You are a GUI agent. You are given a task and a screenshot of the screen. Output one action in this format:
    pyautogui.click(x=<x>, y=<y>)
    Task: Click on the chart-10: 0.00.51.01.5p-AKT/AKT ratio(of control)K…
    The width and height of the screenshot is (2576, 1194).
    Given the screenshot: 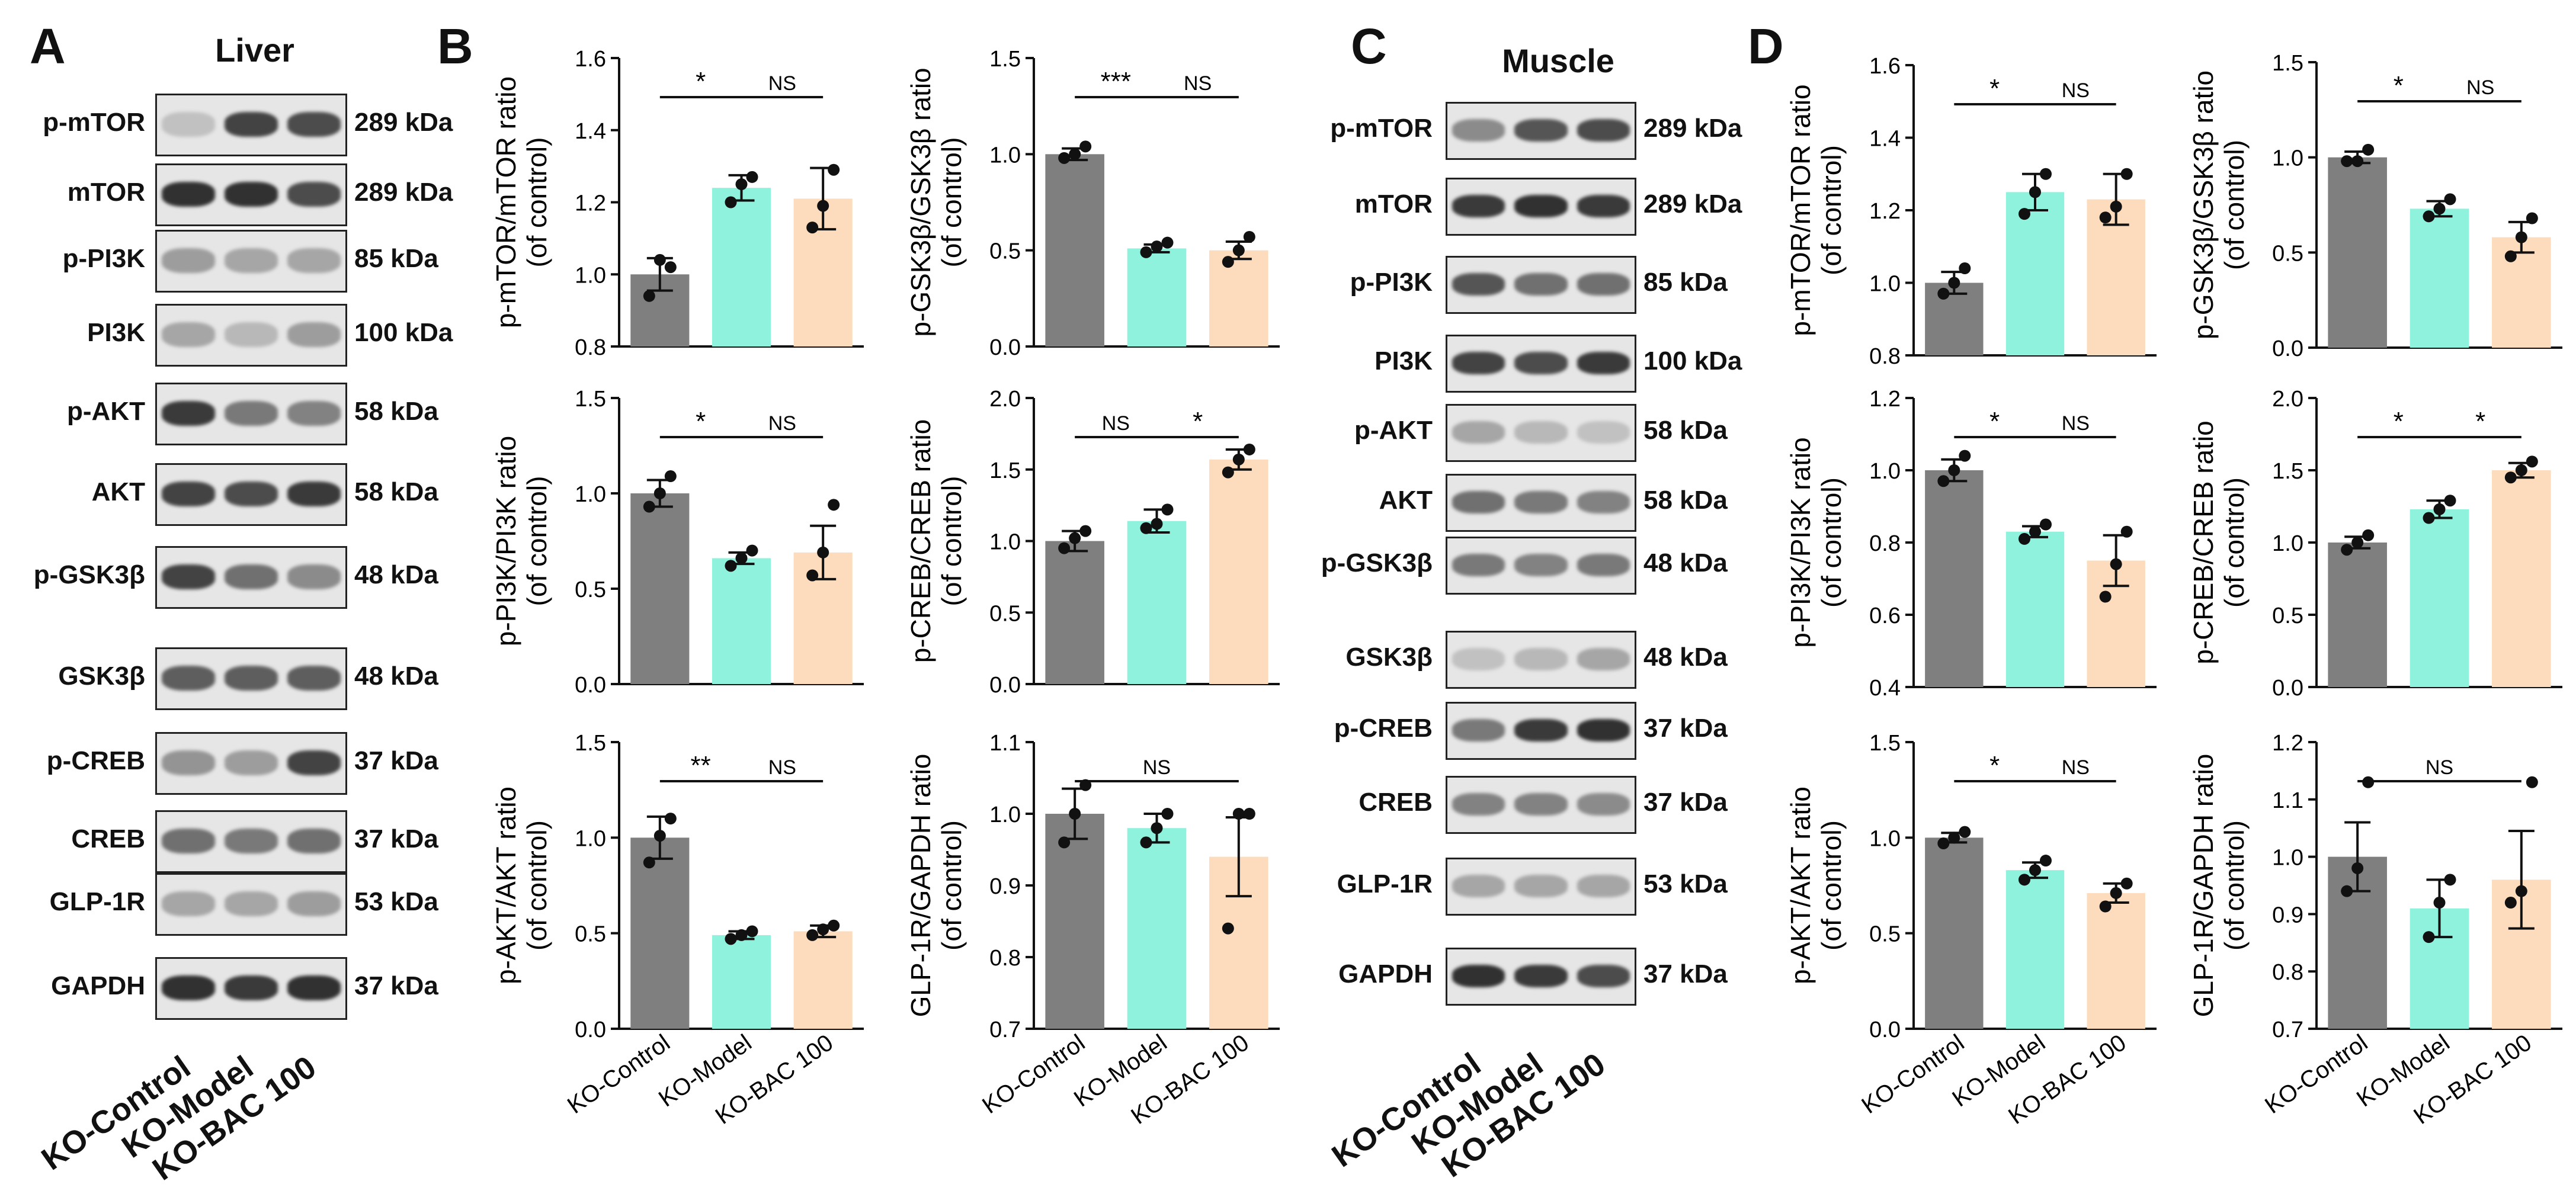 What is the action you would take?
    pyautogui.click(x=1971, y=930)
    